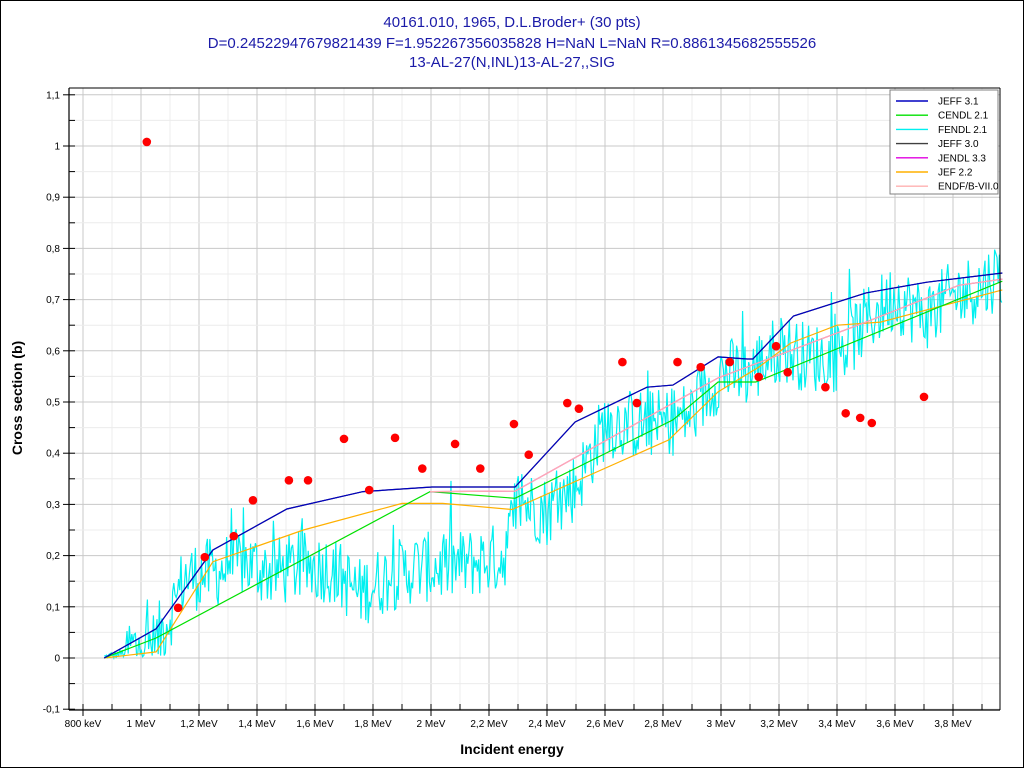 The width and height of the screenshot is (1024, 768). What do you see at coordinates (53, 198) in the screenshot?
I see `y-tick-label: 0,9` at bounding box center [53, 198].